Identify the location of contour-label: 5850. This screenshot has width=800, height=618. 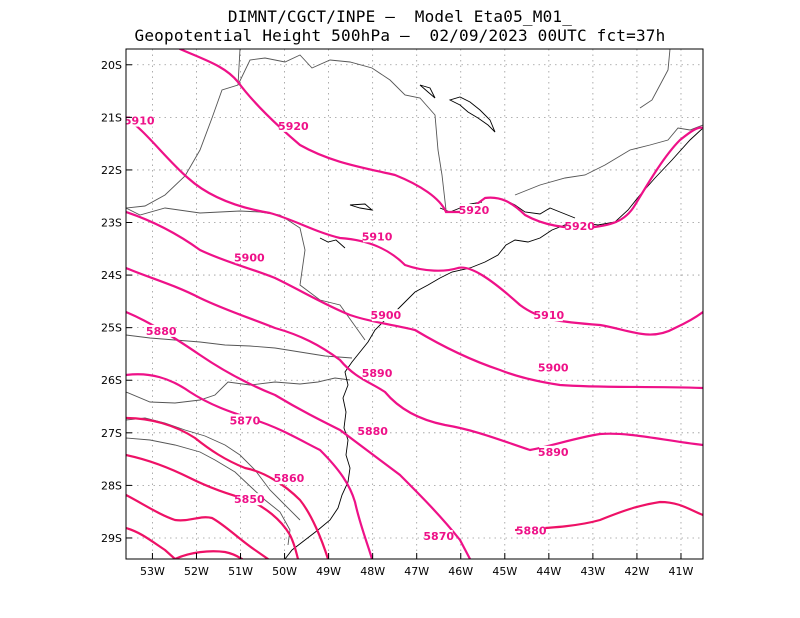
(249, 499).